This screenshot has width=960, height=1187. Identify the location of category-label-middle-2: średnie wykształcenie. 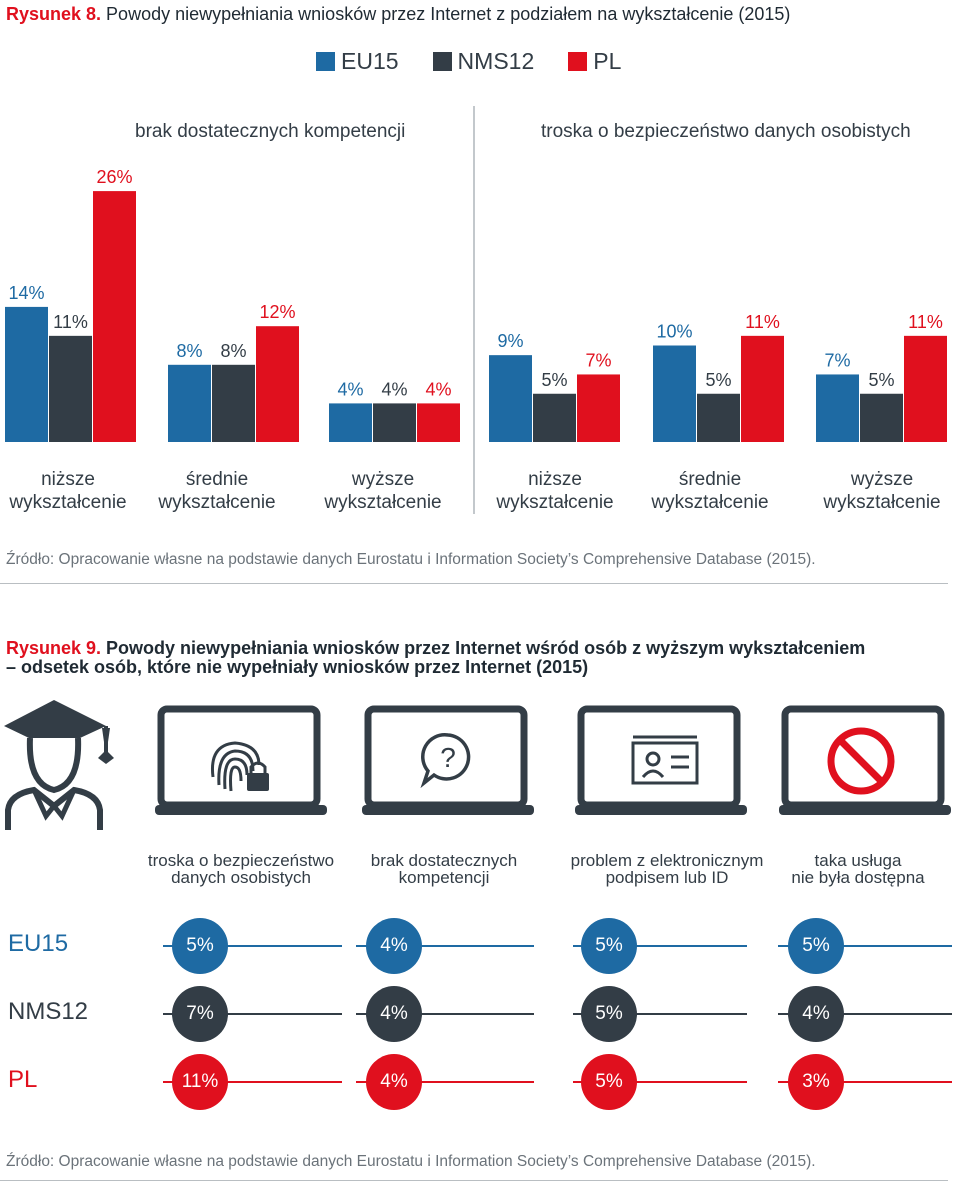
(710, 491).